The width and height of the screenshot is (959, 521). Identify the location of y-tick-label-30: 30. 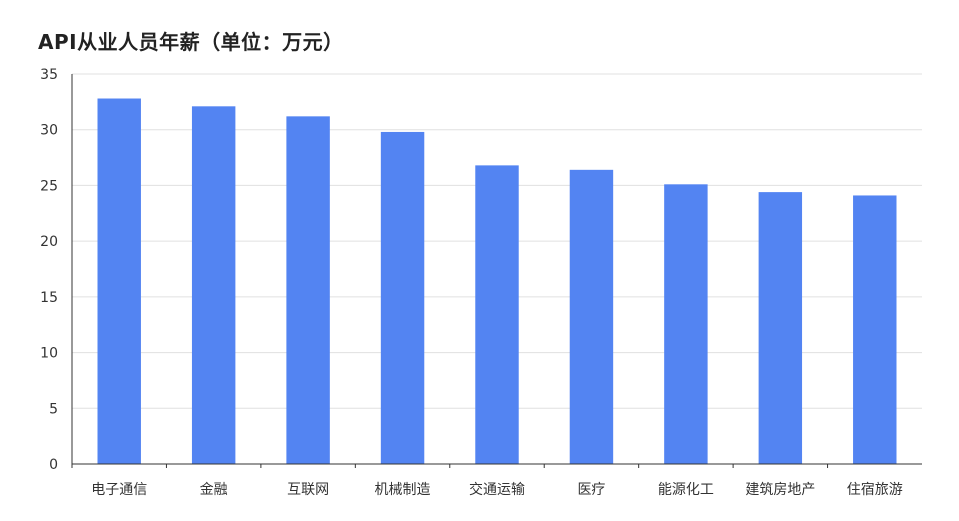
(49, 131).